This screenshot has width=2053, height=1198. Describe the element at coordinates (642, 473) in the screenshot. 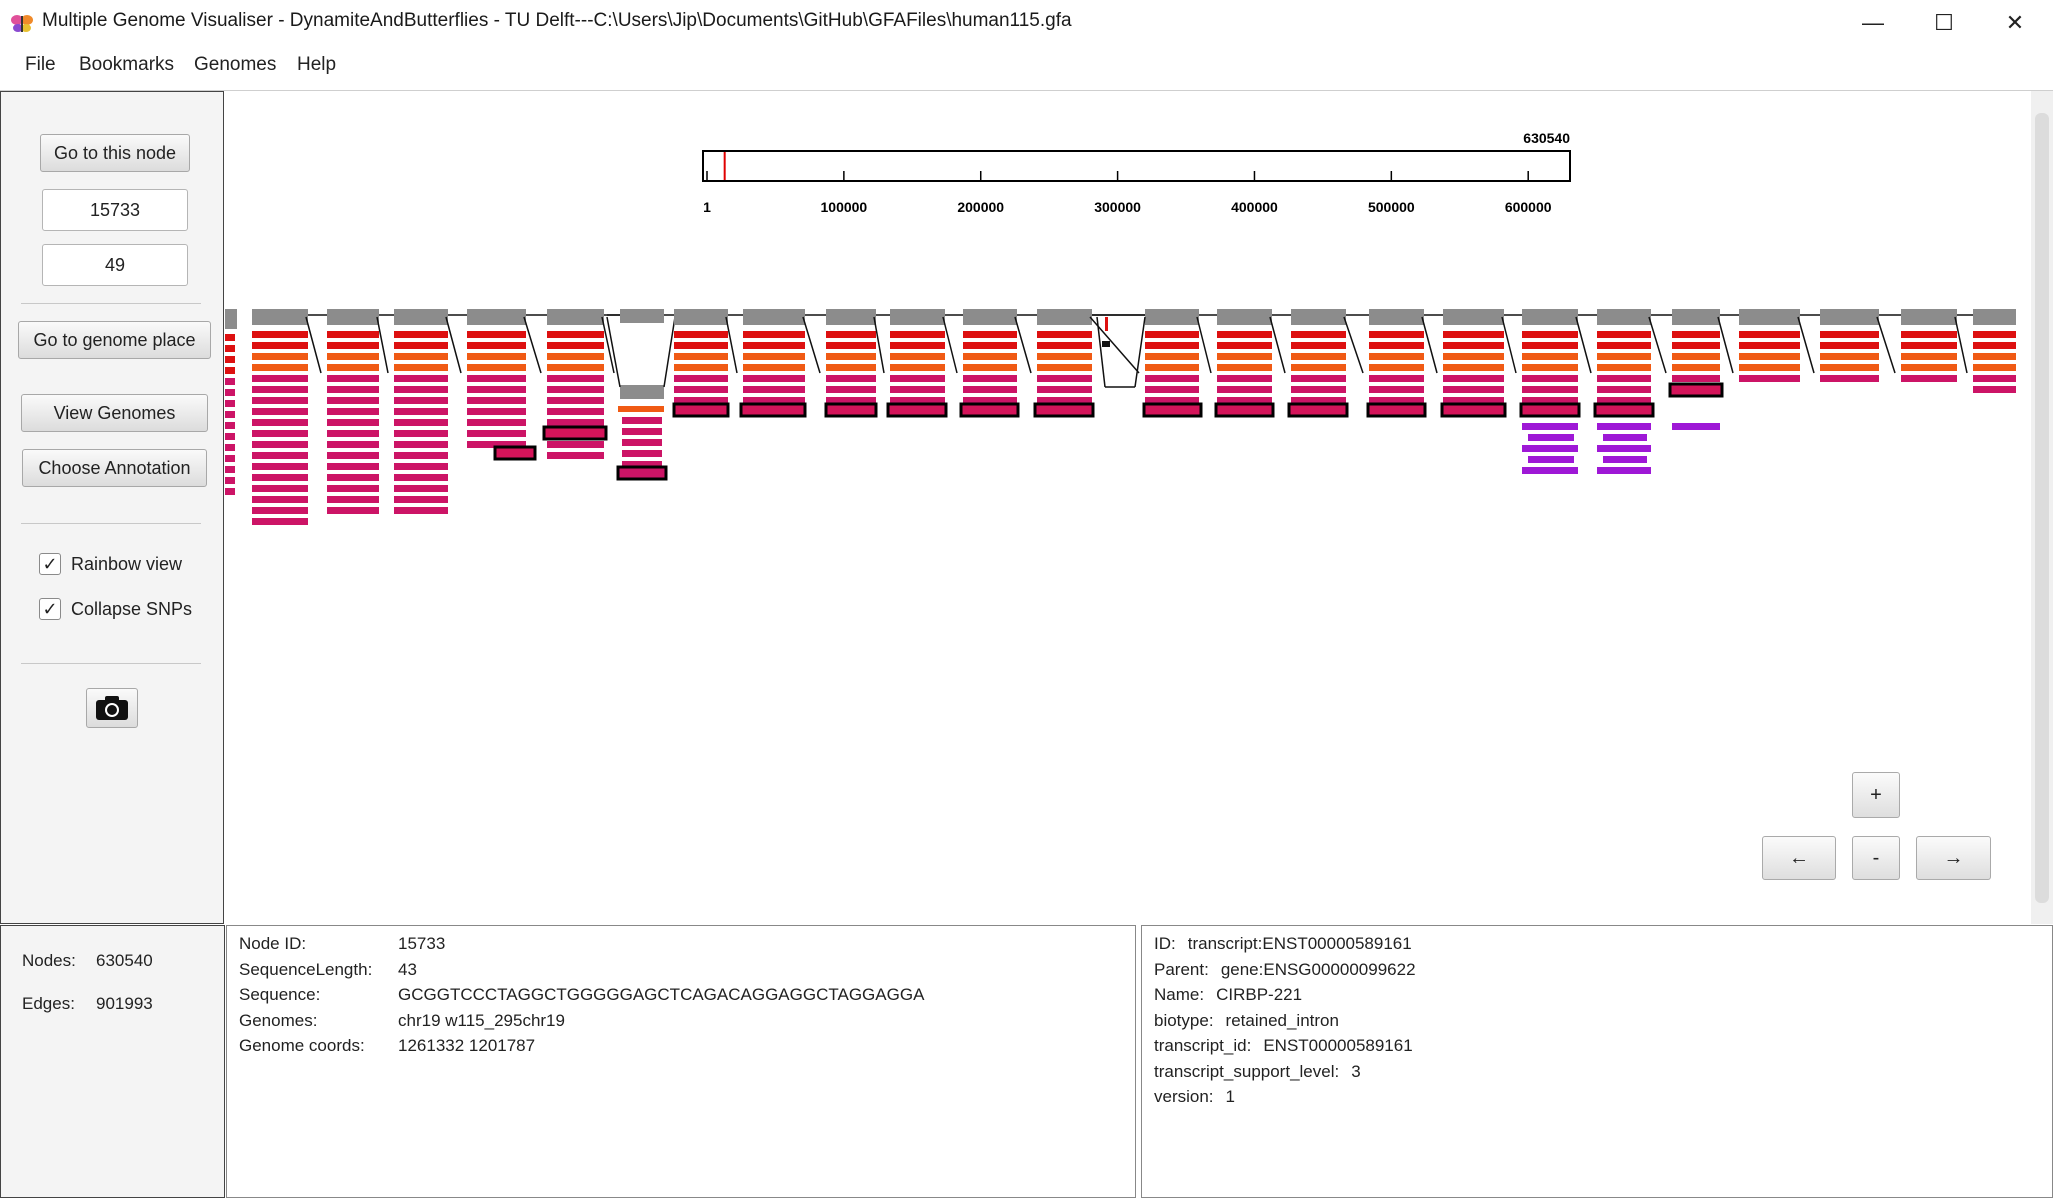

I see `selected-node` at that location.